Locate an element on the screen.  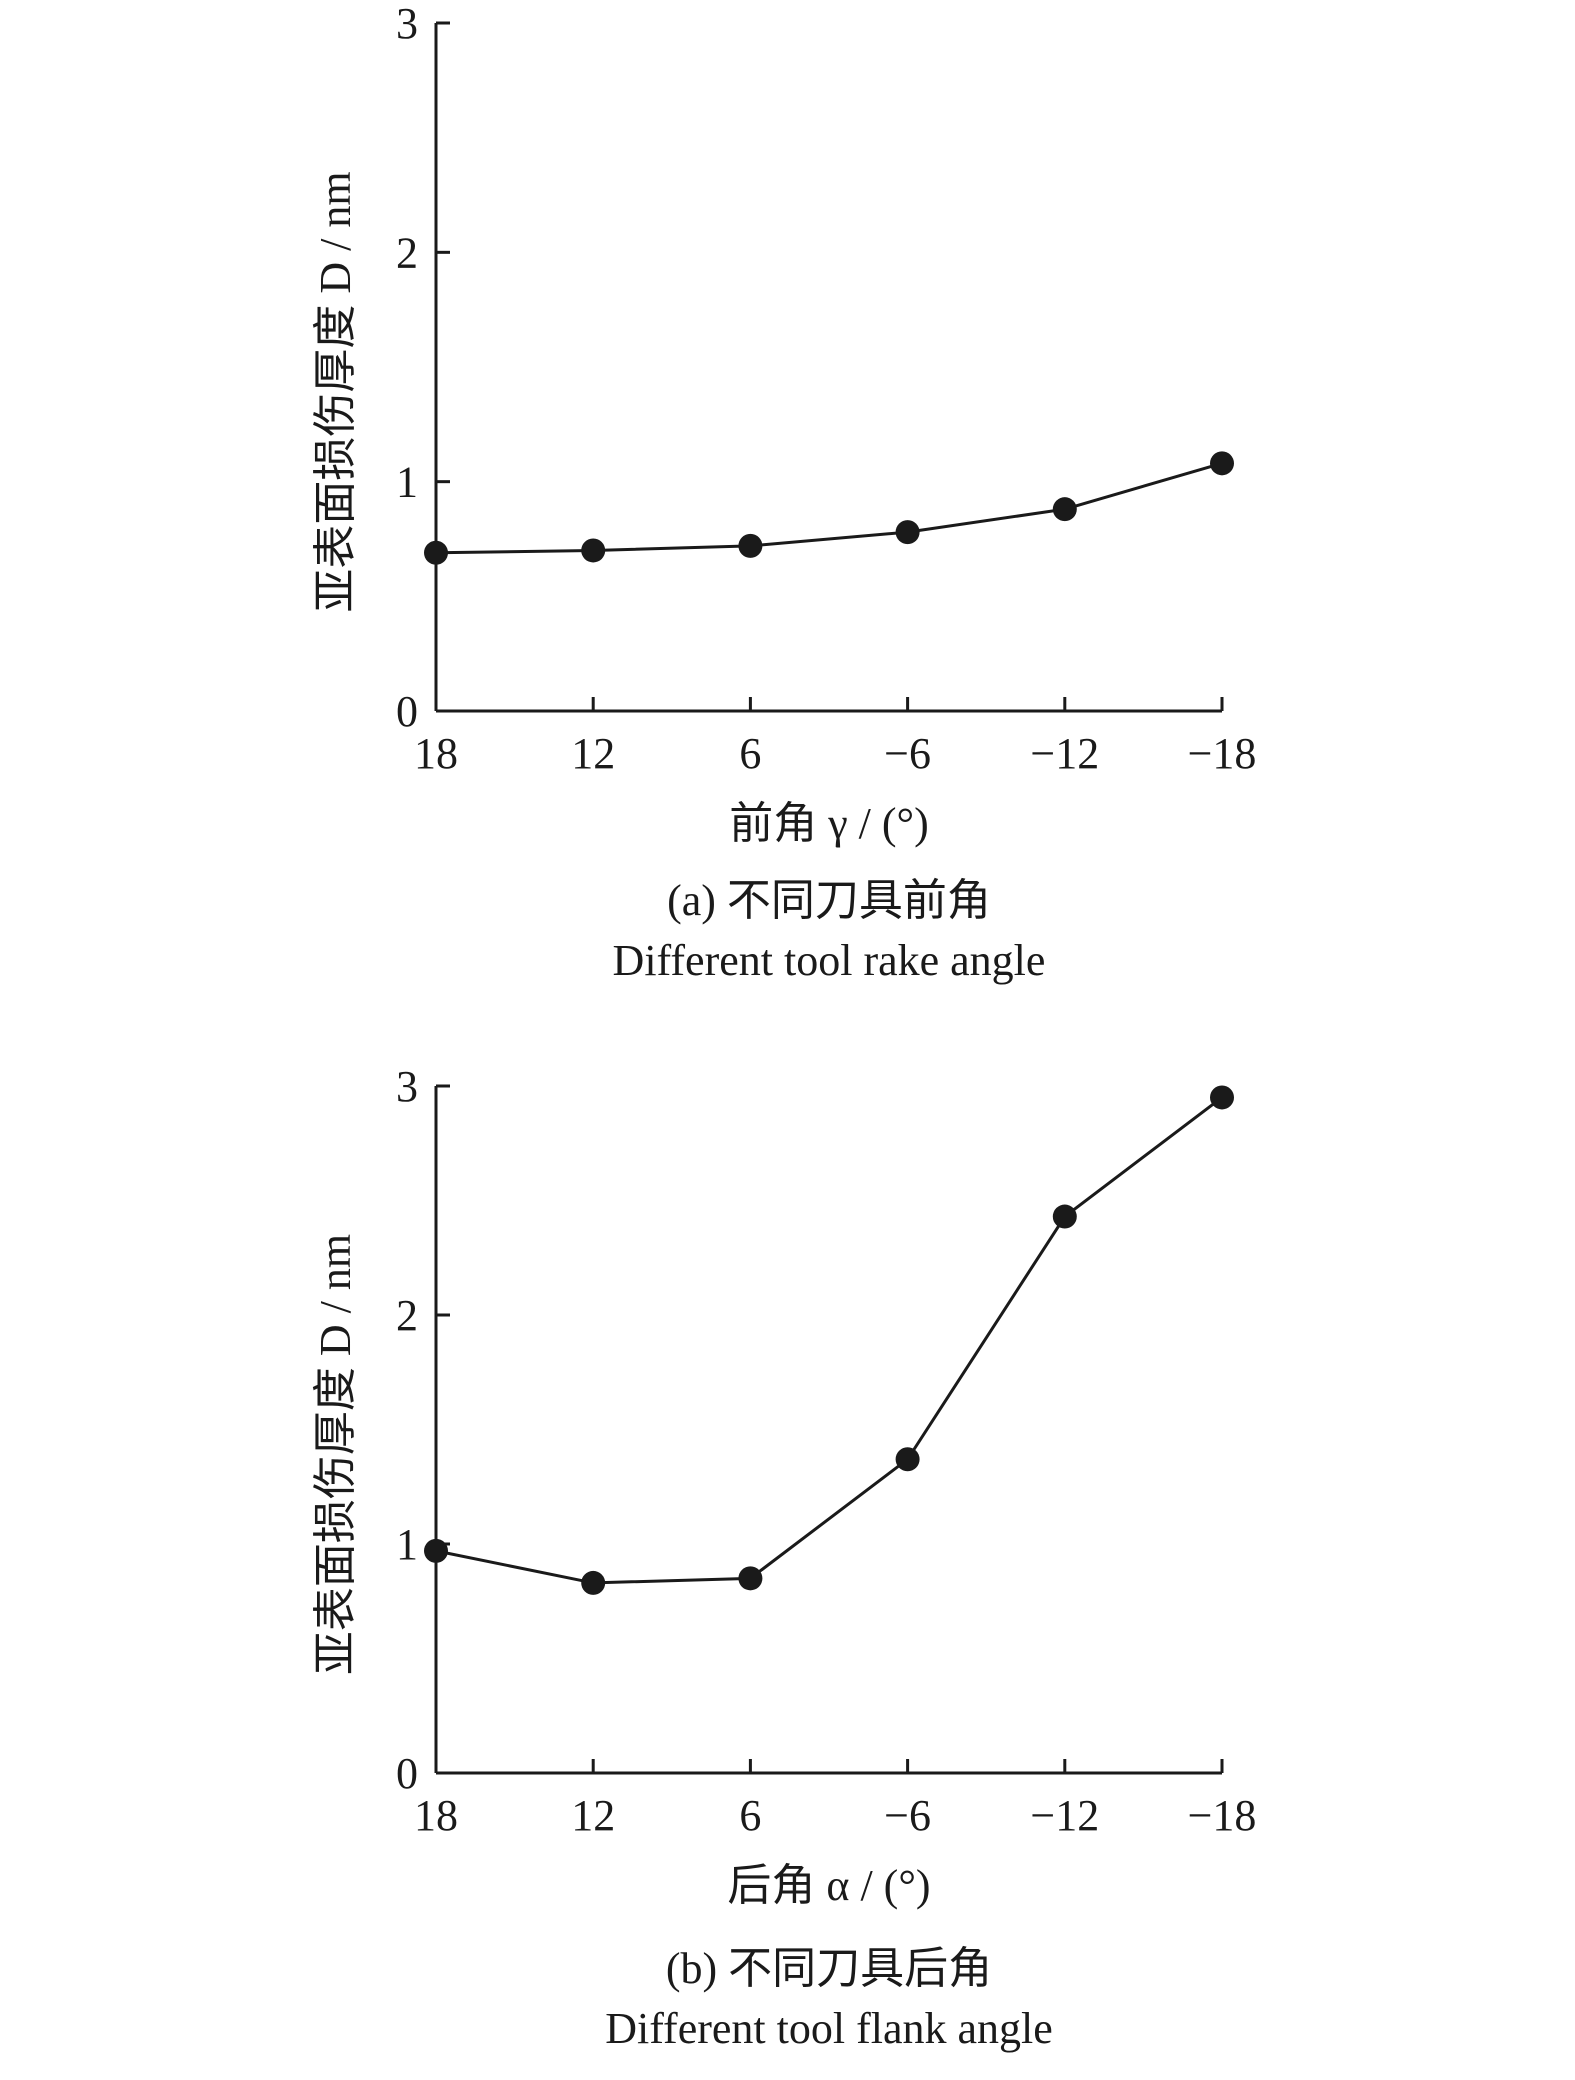
caption-en: Different tool rake angle is located at coordinates (829, 960).